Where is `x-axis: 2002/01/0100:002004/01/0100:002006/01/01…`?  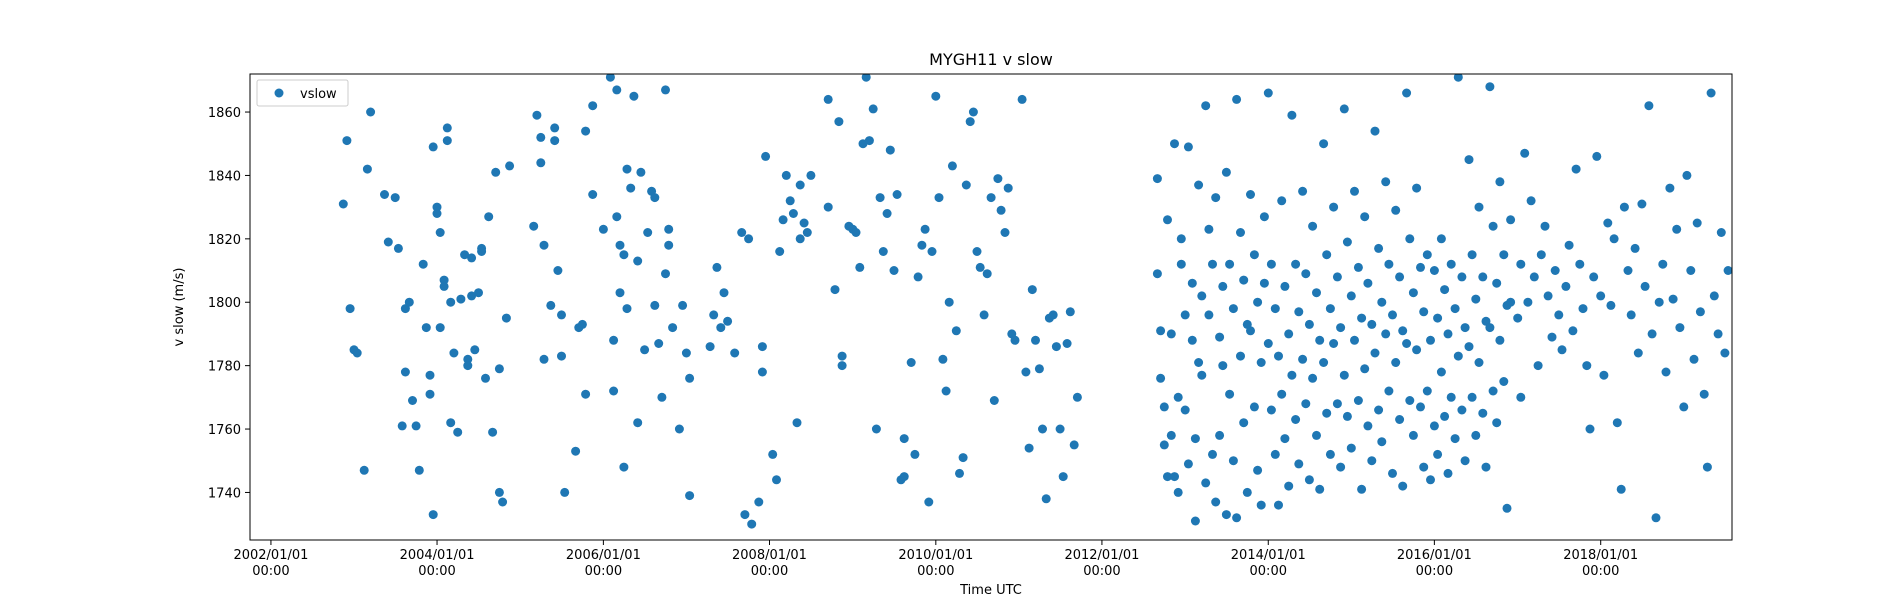
x-axis: 2002/01/0100:002004/01/0100:002006/01/01… is located at coordinates (935, 559).